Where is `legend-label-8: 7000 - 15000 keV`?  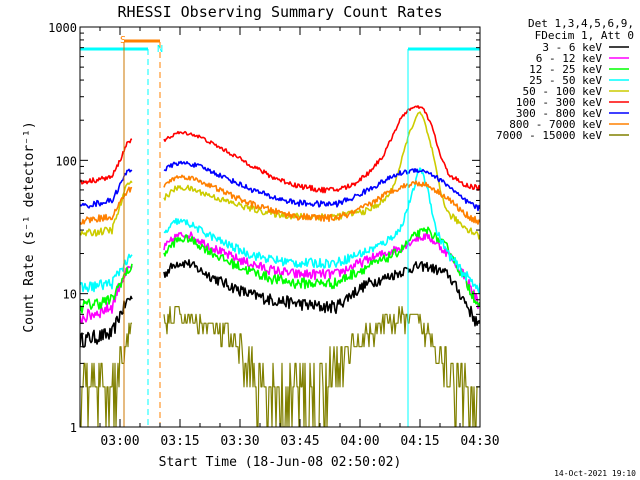
legend-label-8: 7000 - 15000 keV is located at coordinates (549, 135).